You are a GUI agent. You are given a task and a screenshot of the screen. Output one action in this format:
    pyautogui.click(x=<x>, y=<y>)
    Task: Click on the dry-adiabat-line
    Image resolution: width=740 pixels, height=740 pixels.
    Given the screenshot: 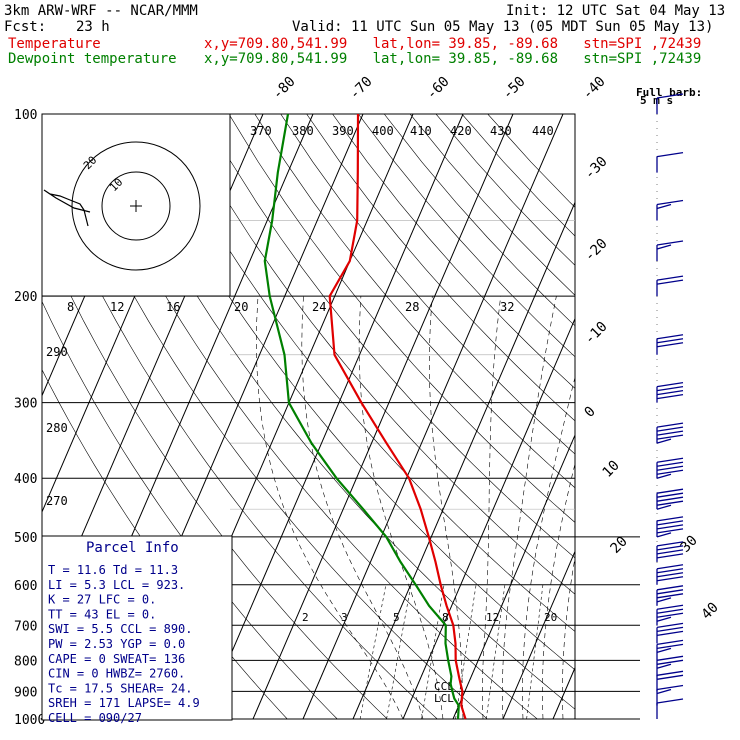 What is the action you would take?
    pyautogui.click(x=453, y=251)
    